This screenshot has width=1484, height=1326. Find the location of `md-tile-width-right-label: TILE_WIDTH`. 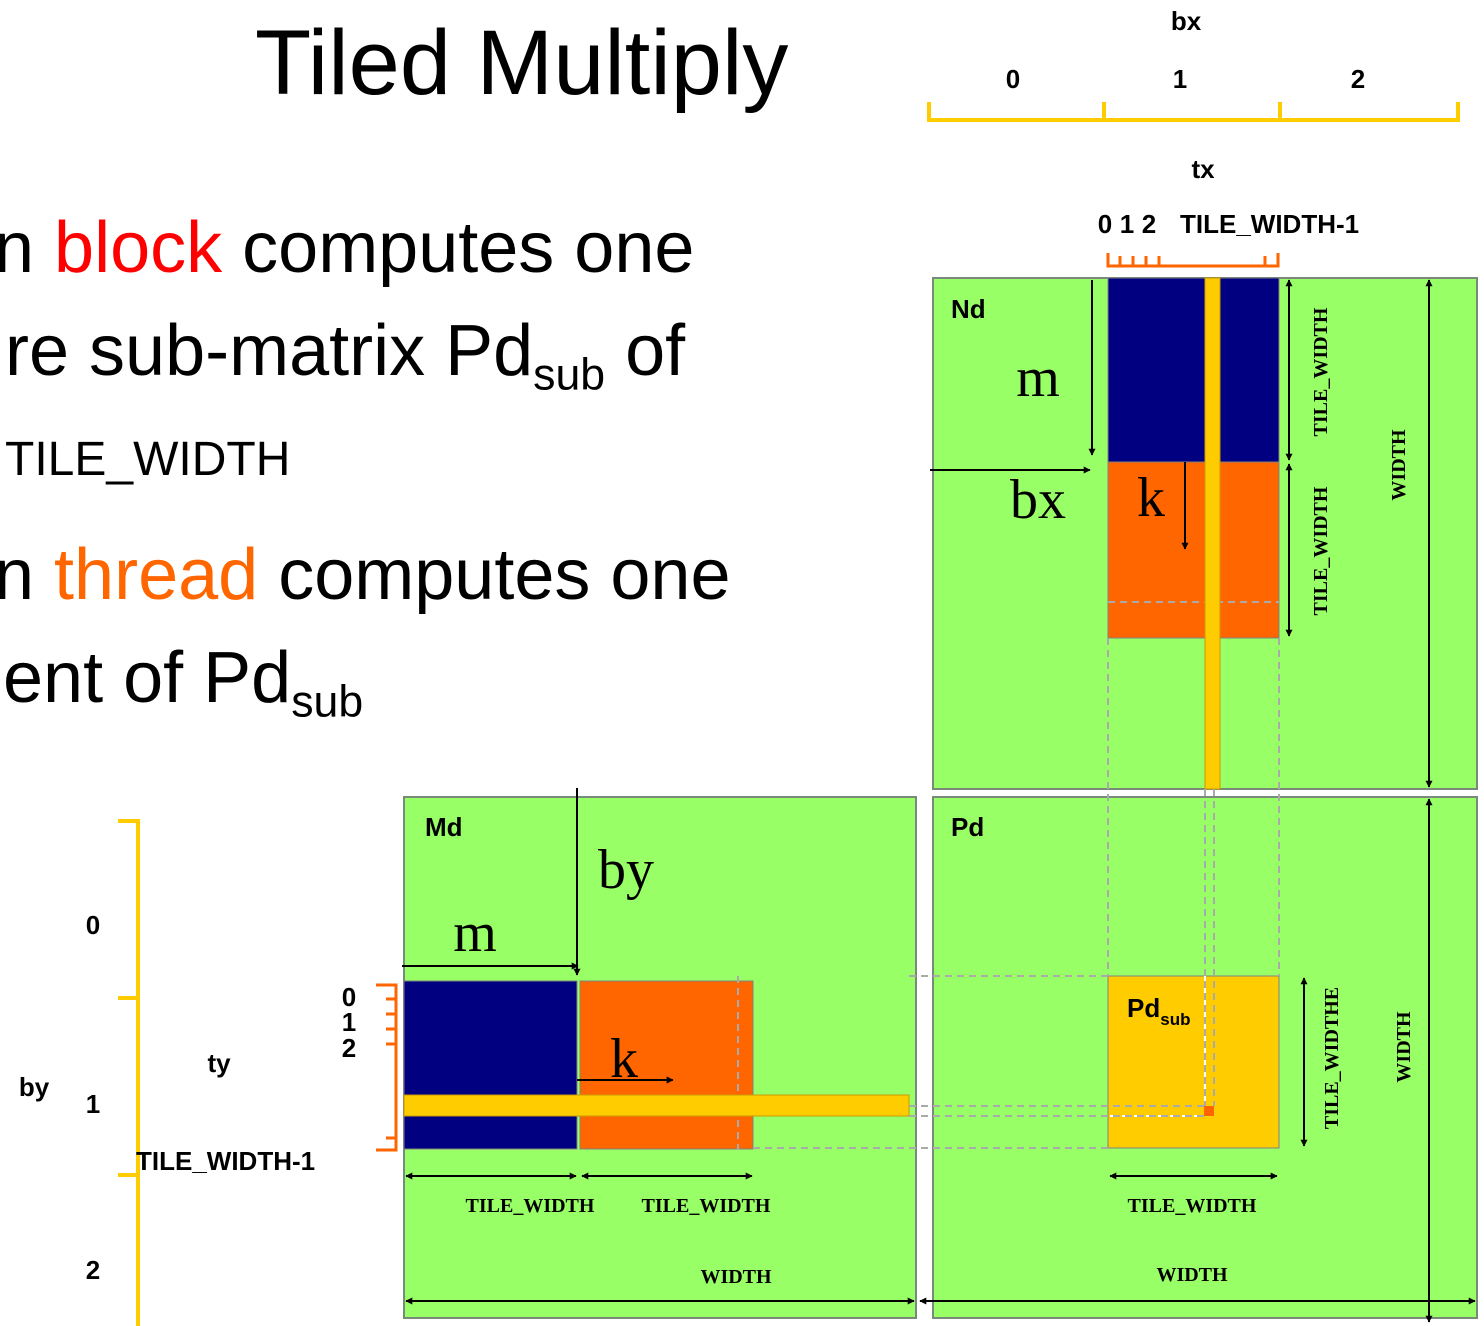

md-tile-width-right-label: TILE_WIDTH is located at coordinates (706, 1206).